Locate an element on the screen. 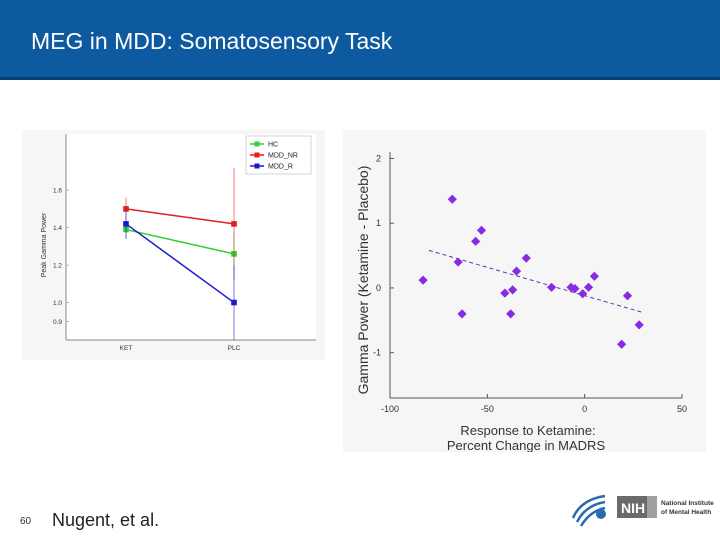  x-tick-label: -50 is located at coordinates (487, 409).